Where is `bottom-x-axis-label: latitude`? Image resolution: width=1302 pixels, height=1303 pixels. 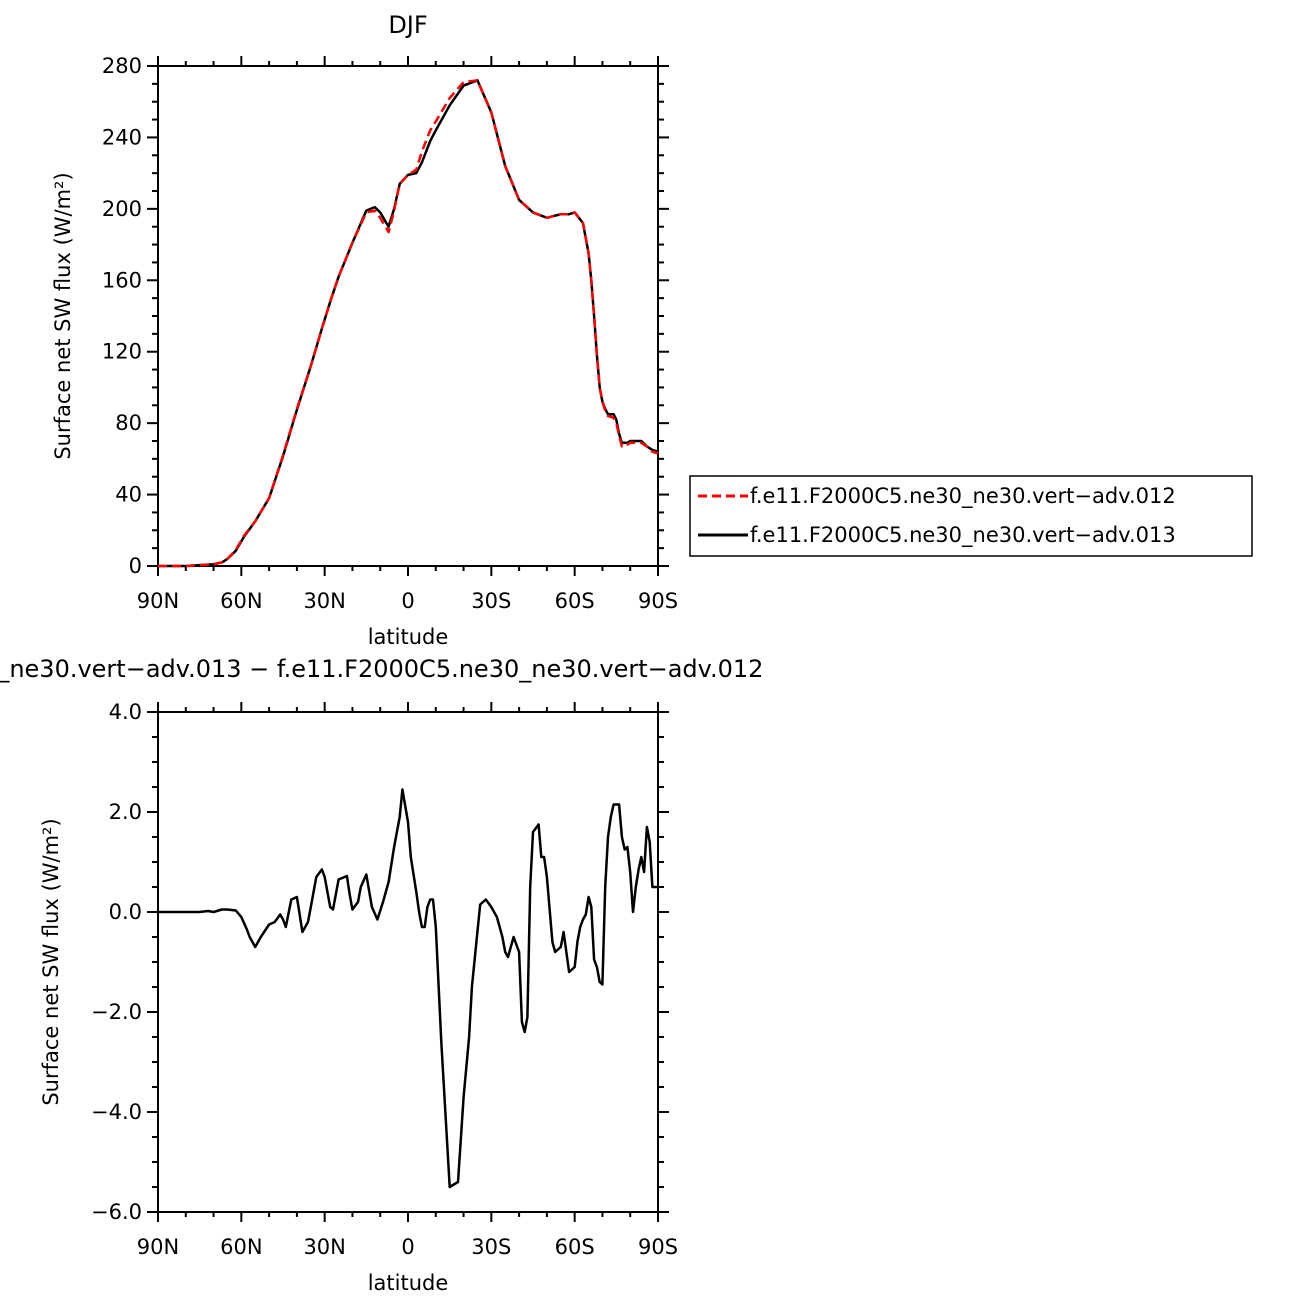 bottom-x-axis-label: latitude is located at coordinates (408, 1283).